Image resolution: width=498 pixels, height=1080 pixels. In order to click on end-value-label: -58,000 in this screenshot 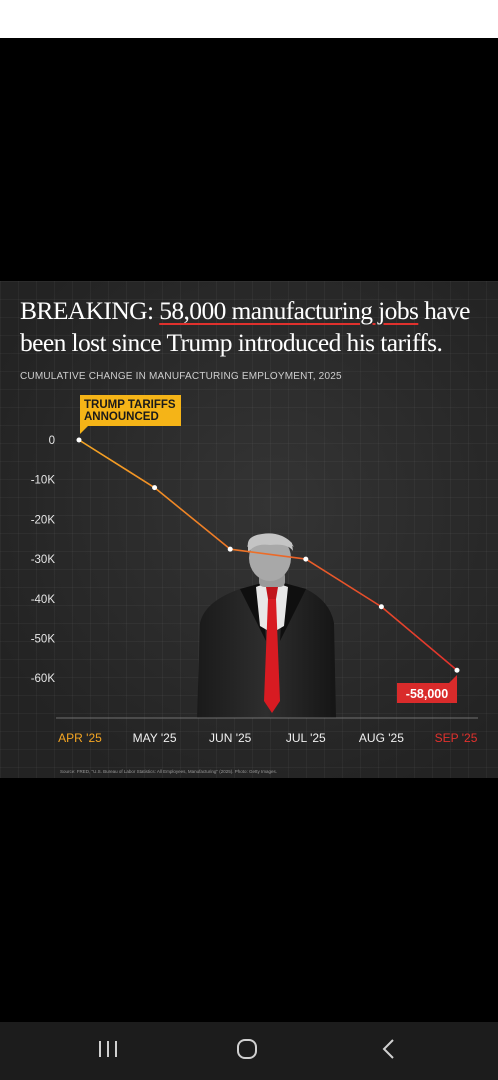, I will do `click(427, 689)`.